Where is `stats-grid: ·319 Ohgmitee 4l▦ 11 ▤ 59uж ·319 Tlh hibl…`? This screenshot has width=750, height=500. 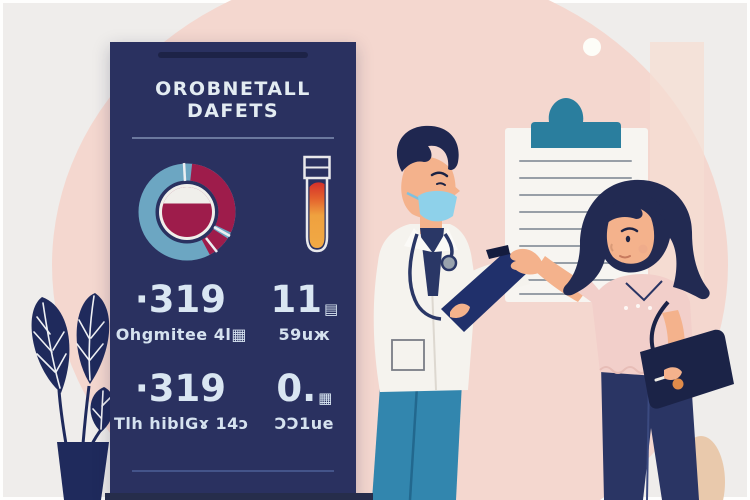
stats-grid: ·319 Ohgmitee 4l▦ 11 ▤ 59uж ·319 Tlh hibl… is located at coordinates (233, 355).